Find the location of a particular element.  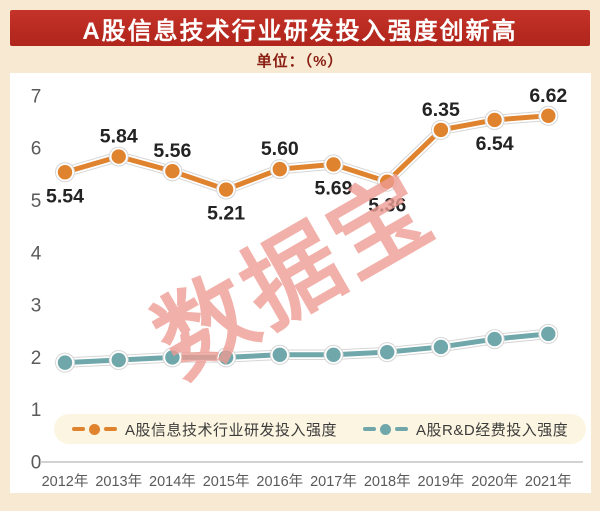

unit-label: 单位：（%） is located at coordinates (300, 61).